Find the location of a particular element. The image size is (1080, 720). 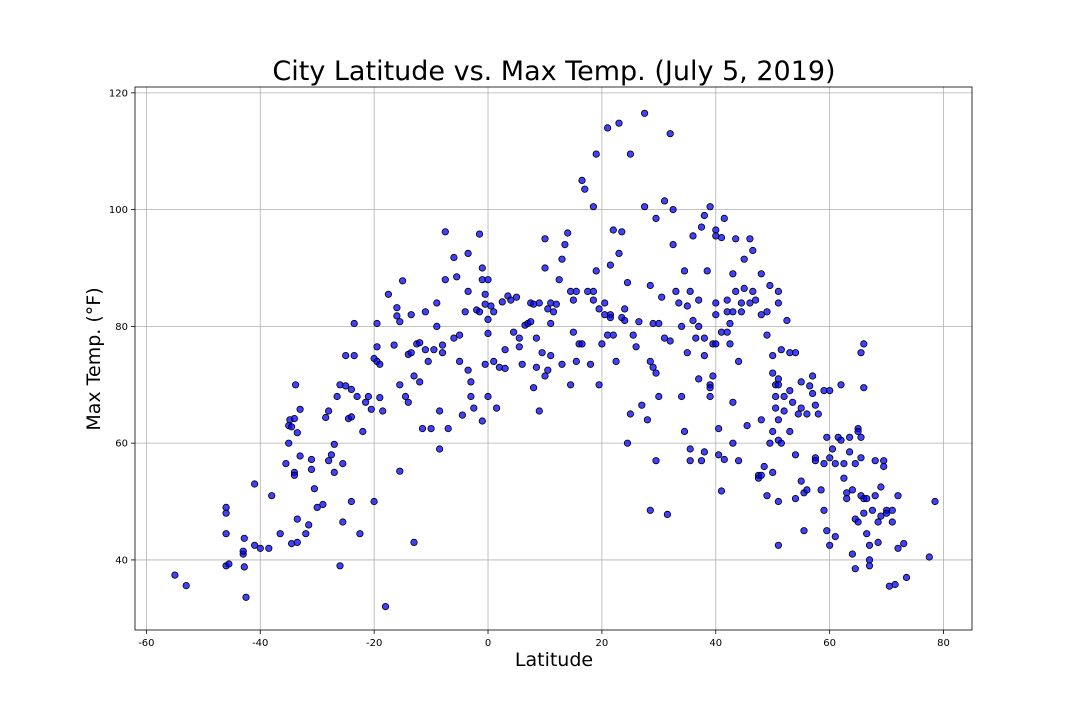

y-tick-label: 40 is located at coordinates (121, 560).